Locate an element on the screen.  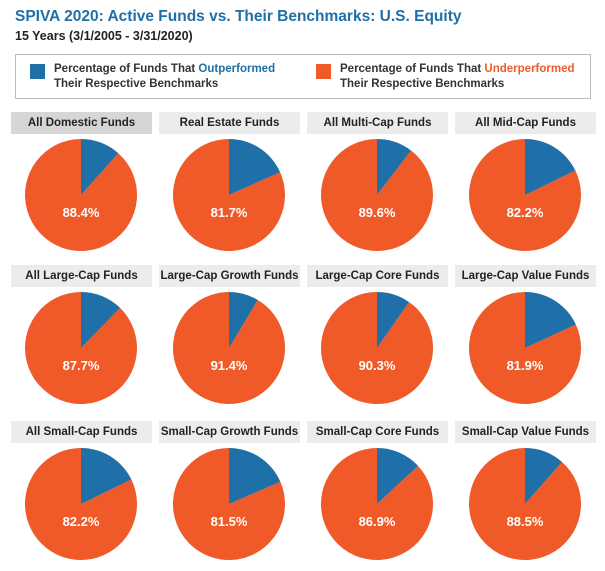
pie-panel-large-cap-value-funds: Large-Cap Value Funds 81.9% is located at coordinates (525, 340).